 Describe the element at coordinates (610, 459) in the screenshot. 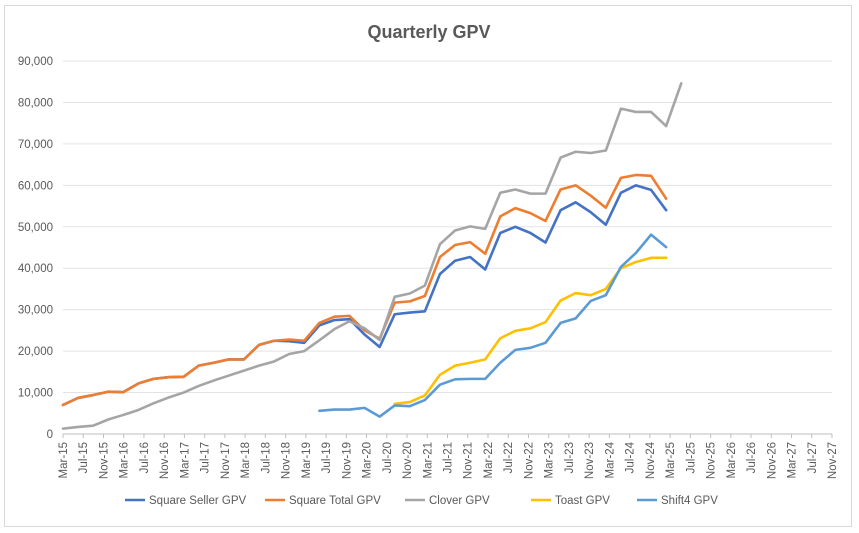

I see `x-tick-label: Mar-24` at that location.